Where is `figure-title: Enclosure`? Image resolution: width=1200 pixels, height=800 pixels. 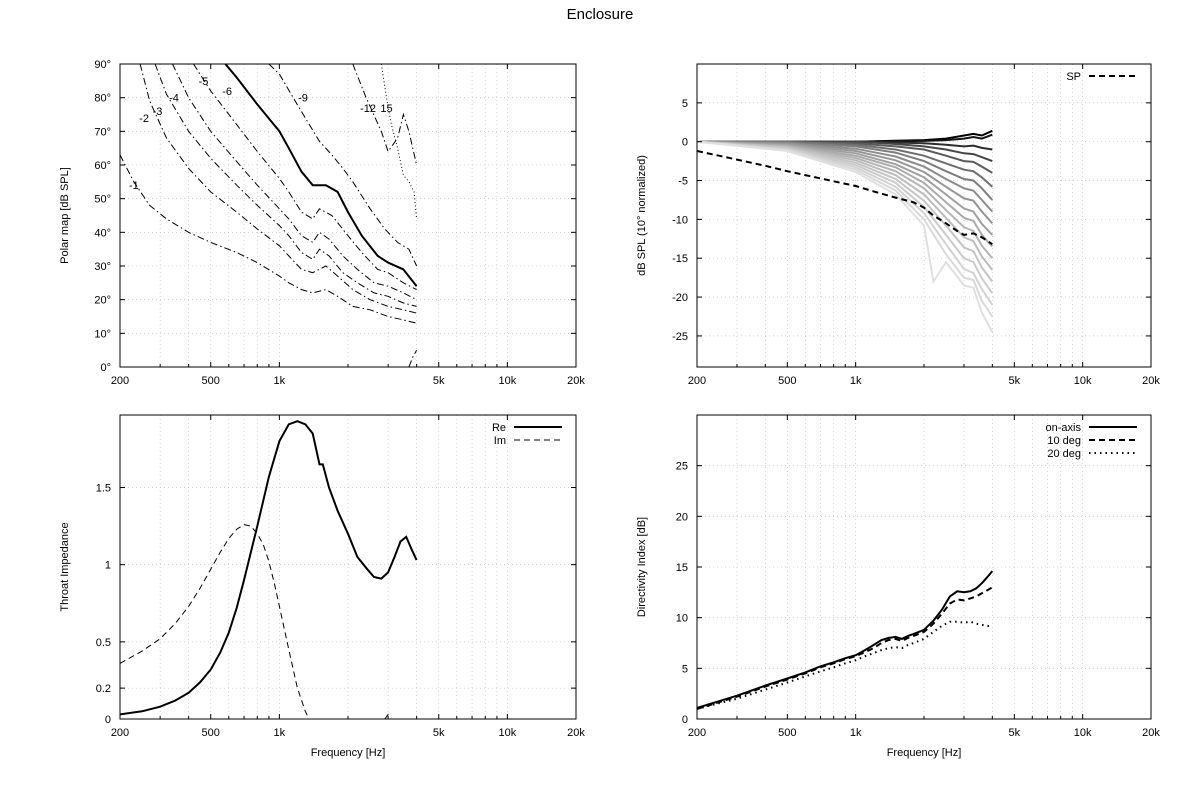
figure-title: Enclosure is located at coordinates (600, 14).